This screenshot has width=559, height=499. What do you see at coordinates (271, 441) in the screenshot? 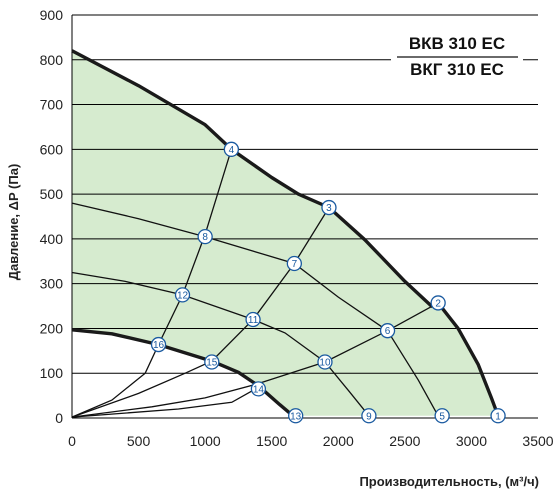
I see `x-tick-label: 1500` at bounding box center [271, 441].